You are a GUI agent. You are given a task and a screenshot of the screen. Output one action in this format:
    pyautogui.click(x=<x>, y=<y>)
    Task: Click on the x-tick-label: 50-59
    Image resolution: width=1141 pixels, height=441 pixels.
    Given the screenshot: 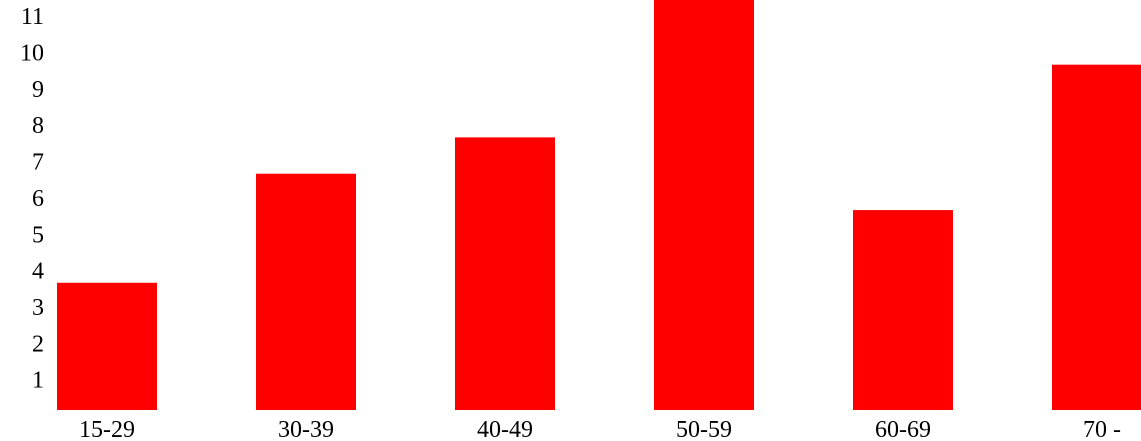 What is the action you would take?
    pyautogui.click(x=704, y=429)
    